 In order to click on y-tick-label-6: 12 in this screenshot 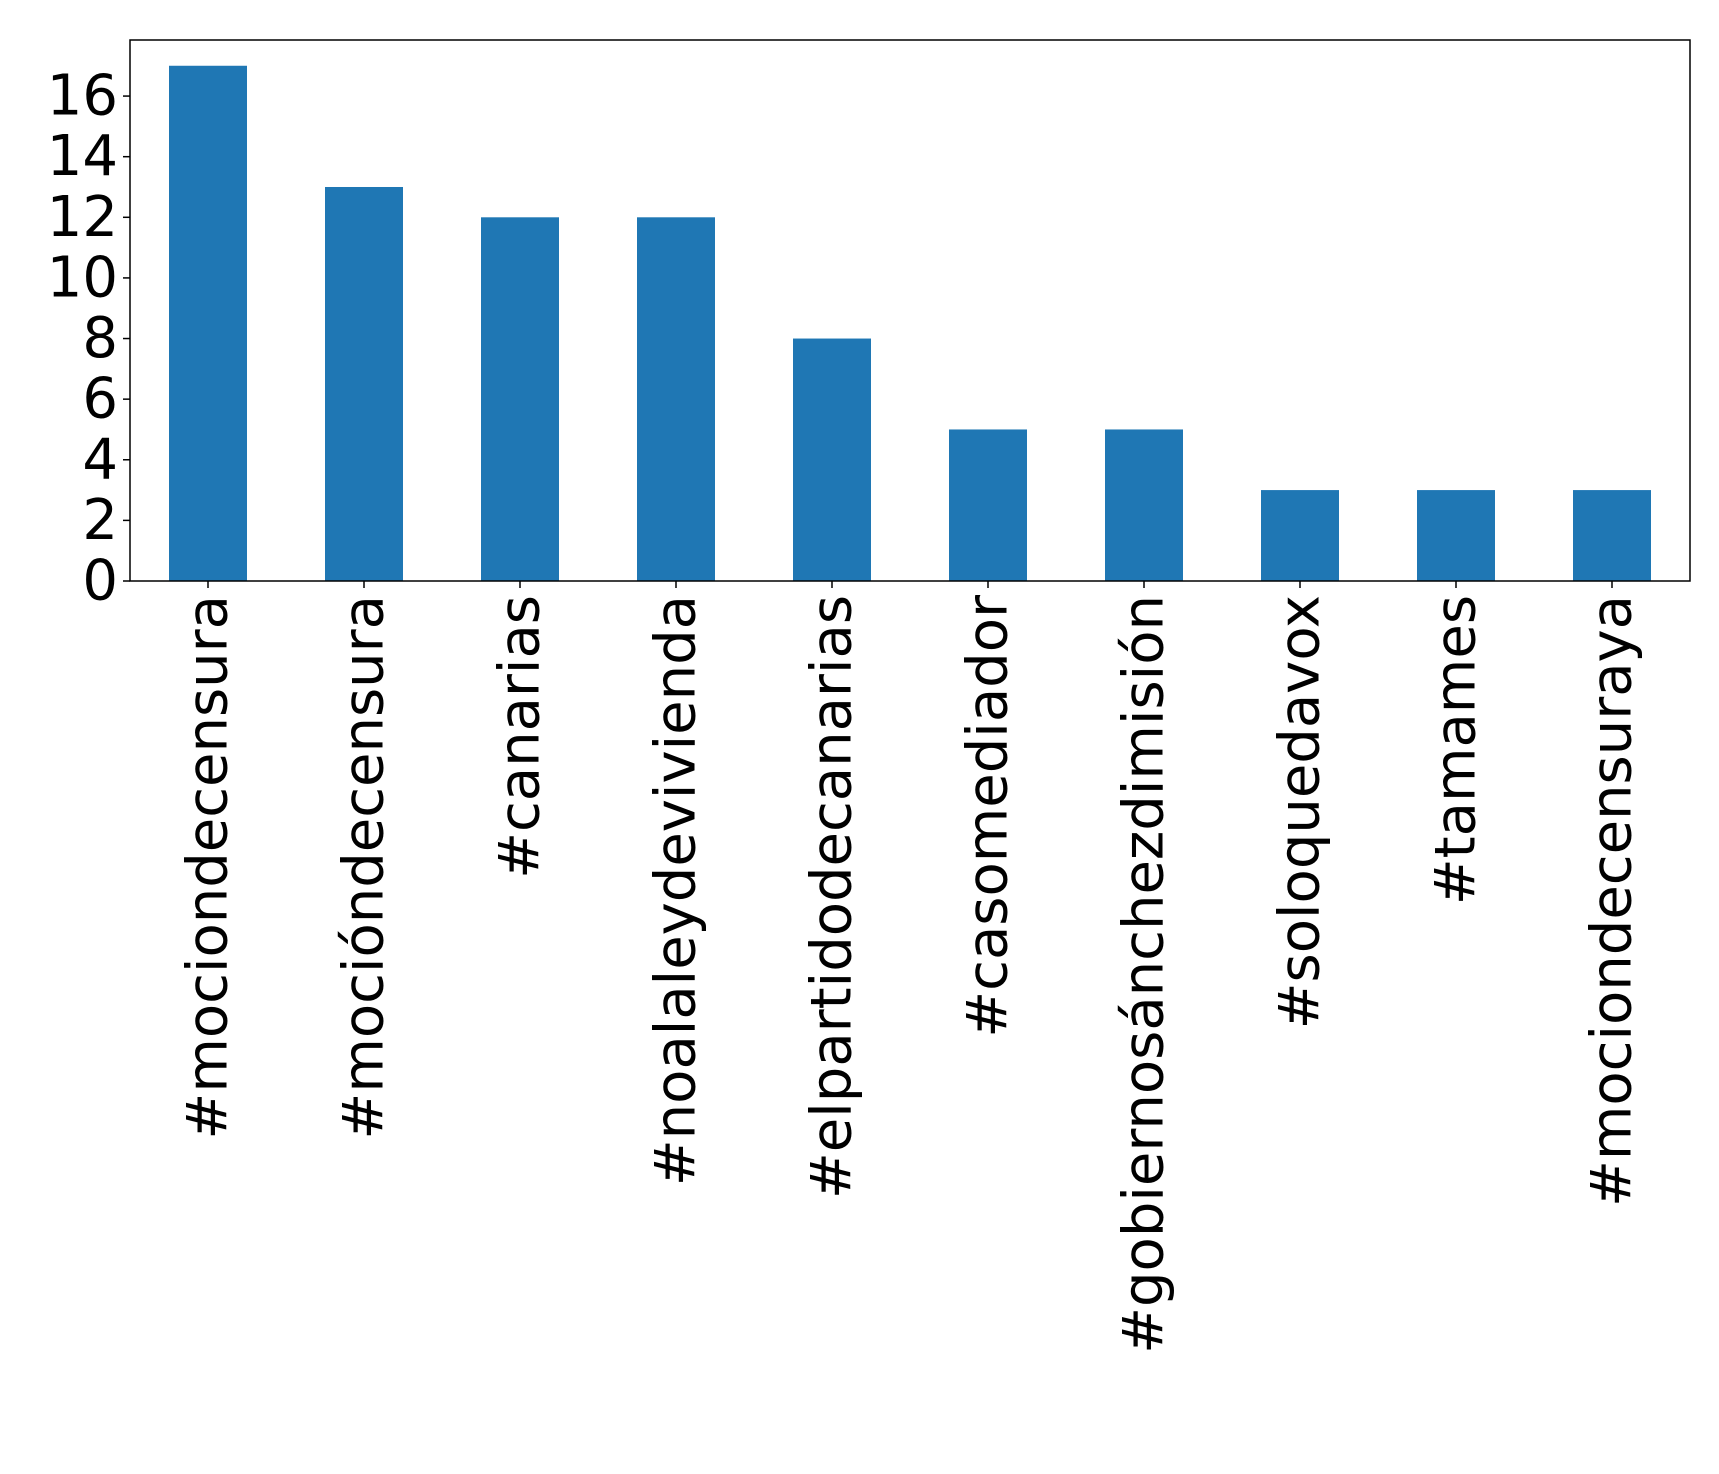, I will do `click(82, 217)`.